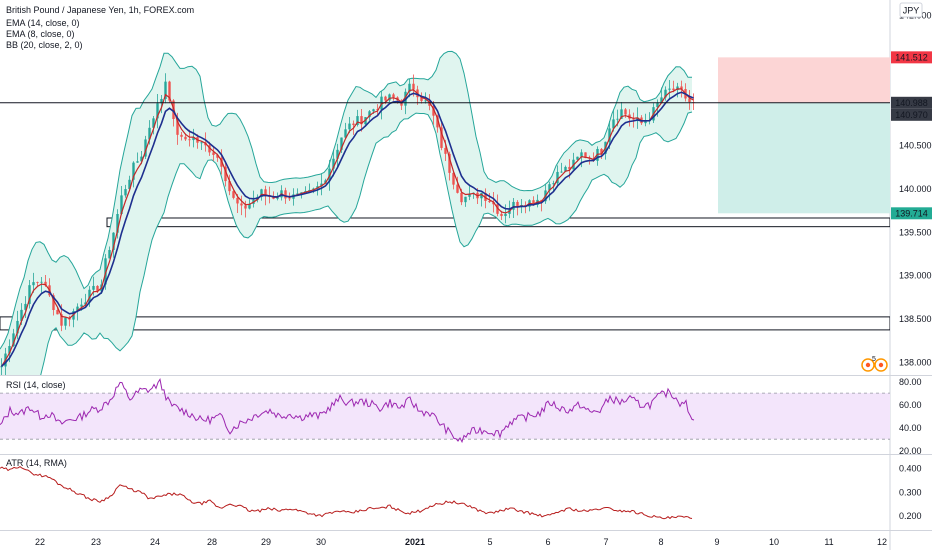 The height and width of the screenshot is (550, 932). Describe the element at coordinates (155, 542) in the screenshot. I see `time-label: 24` at that location.